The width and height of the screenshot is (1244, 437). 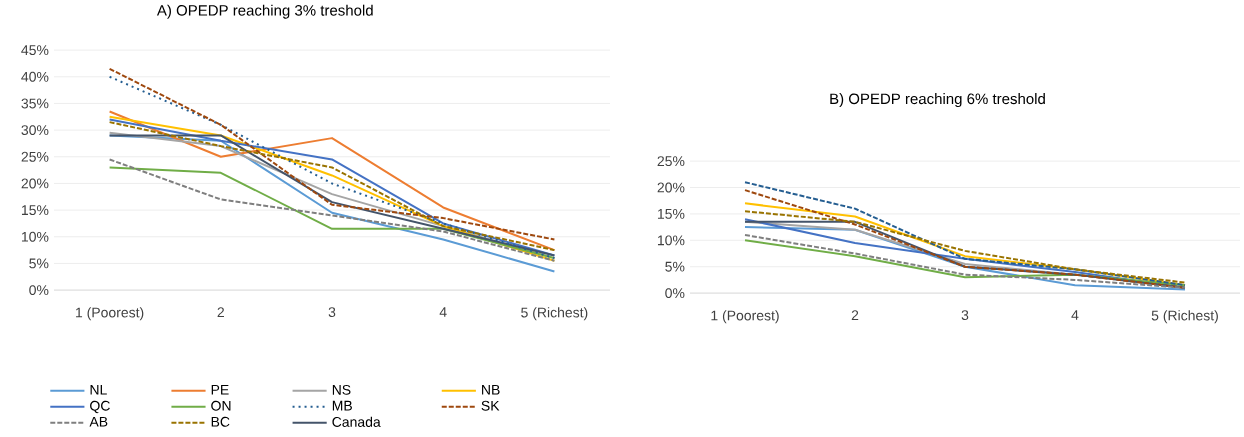 I want to click on legend-label: NB, so click(x=491, y=390).